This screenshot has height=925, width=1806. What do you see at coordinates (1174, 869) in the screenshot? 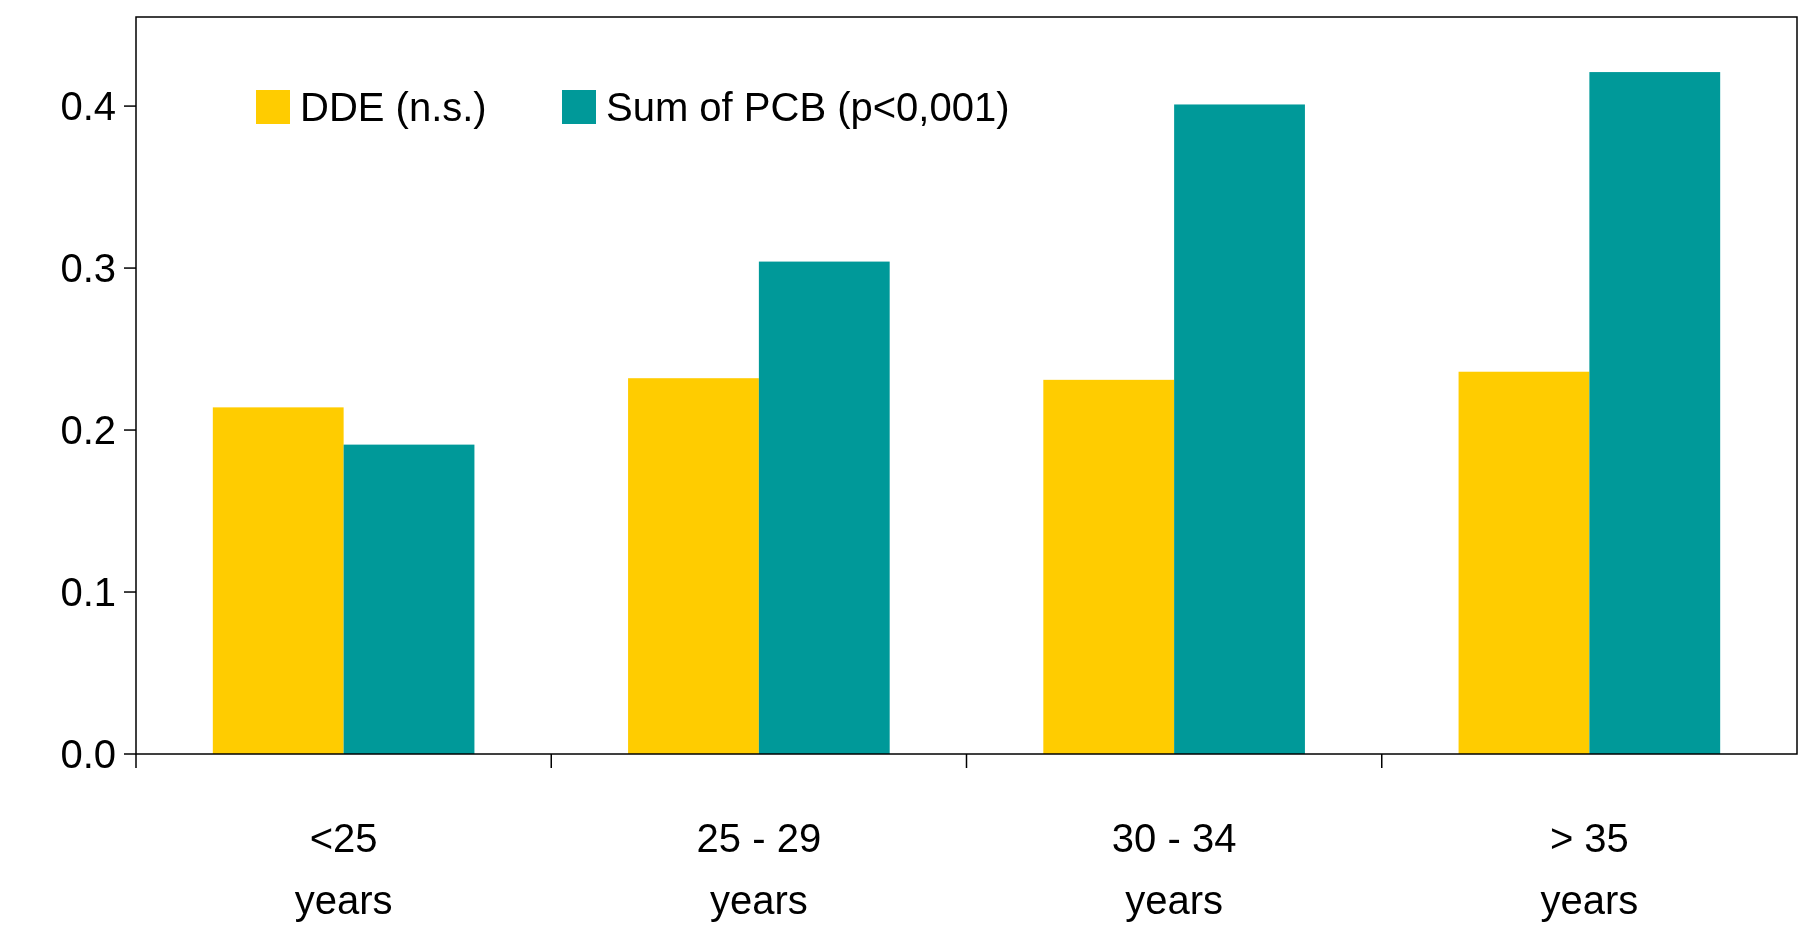
I see `x-tick-label: 30 - 34 years` at bounding box center [1174, 869].